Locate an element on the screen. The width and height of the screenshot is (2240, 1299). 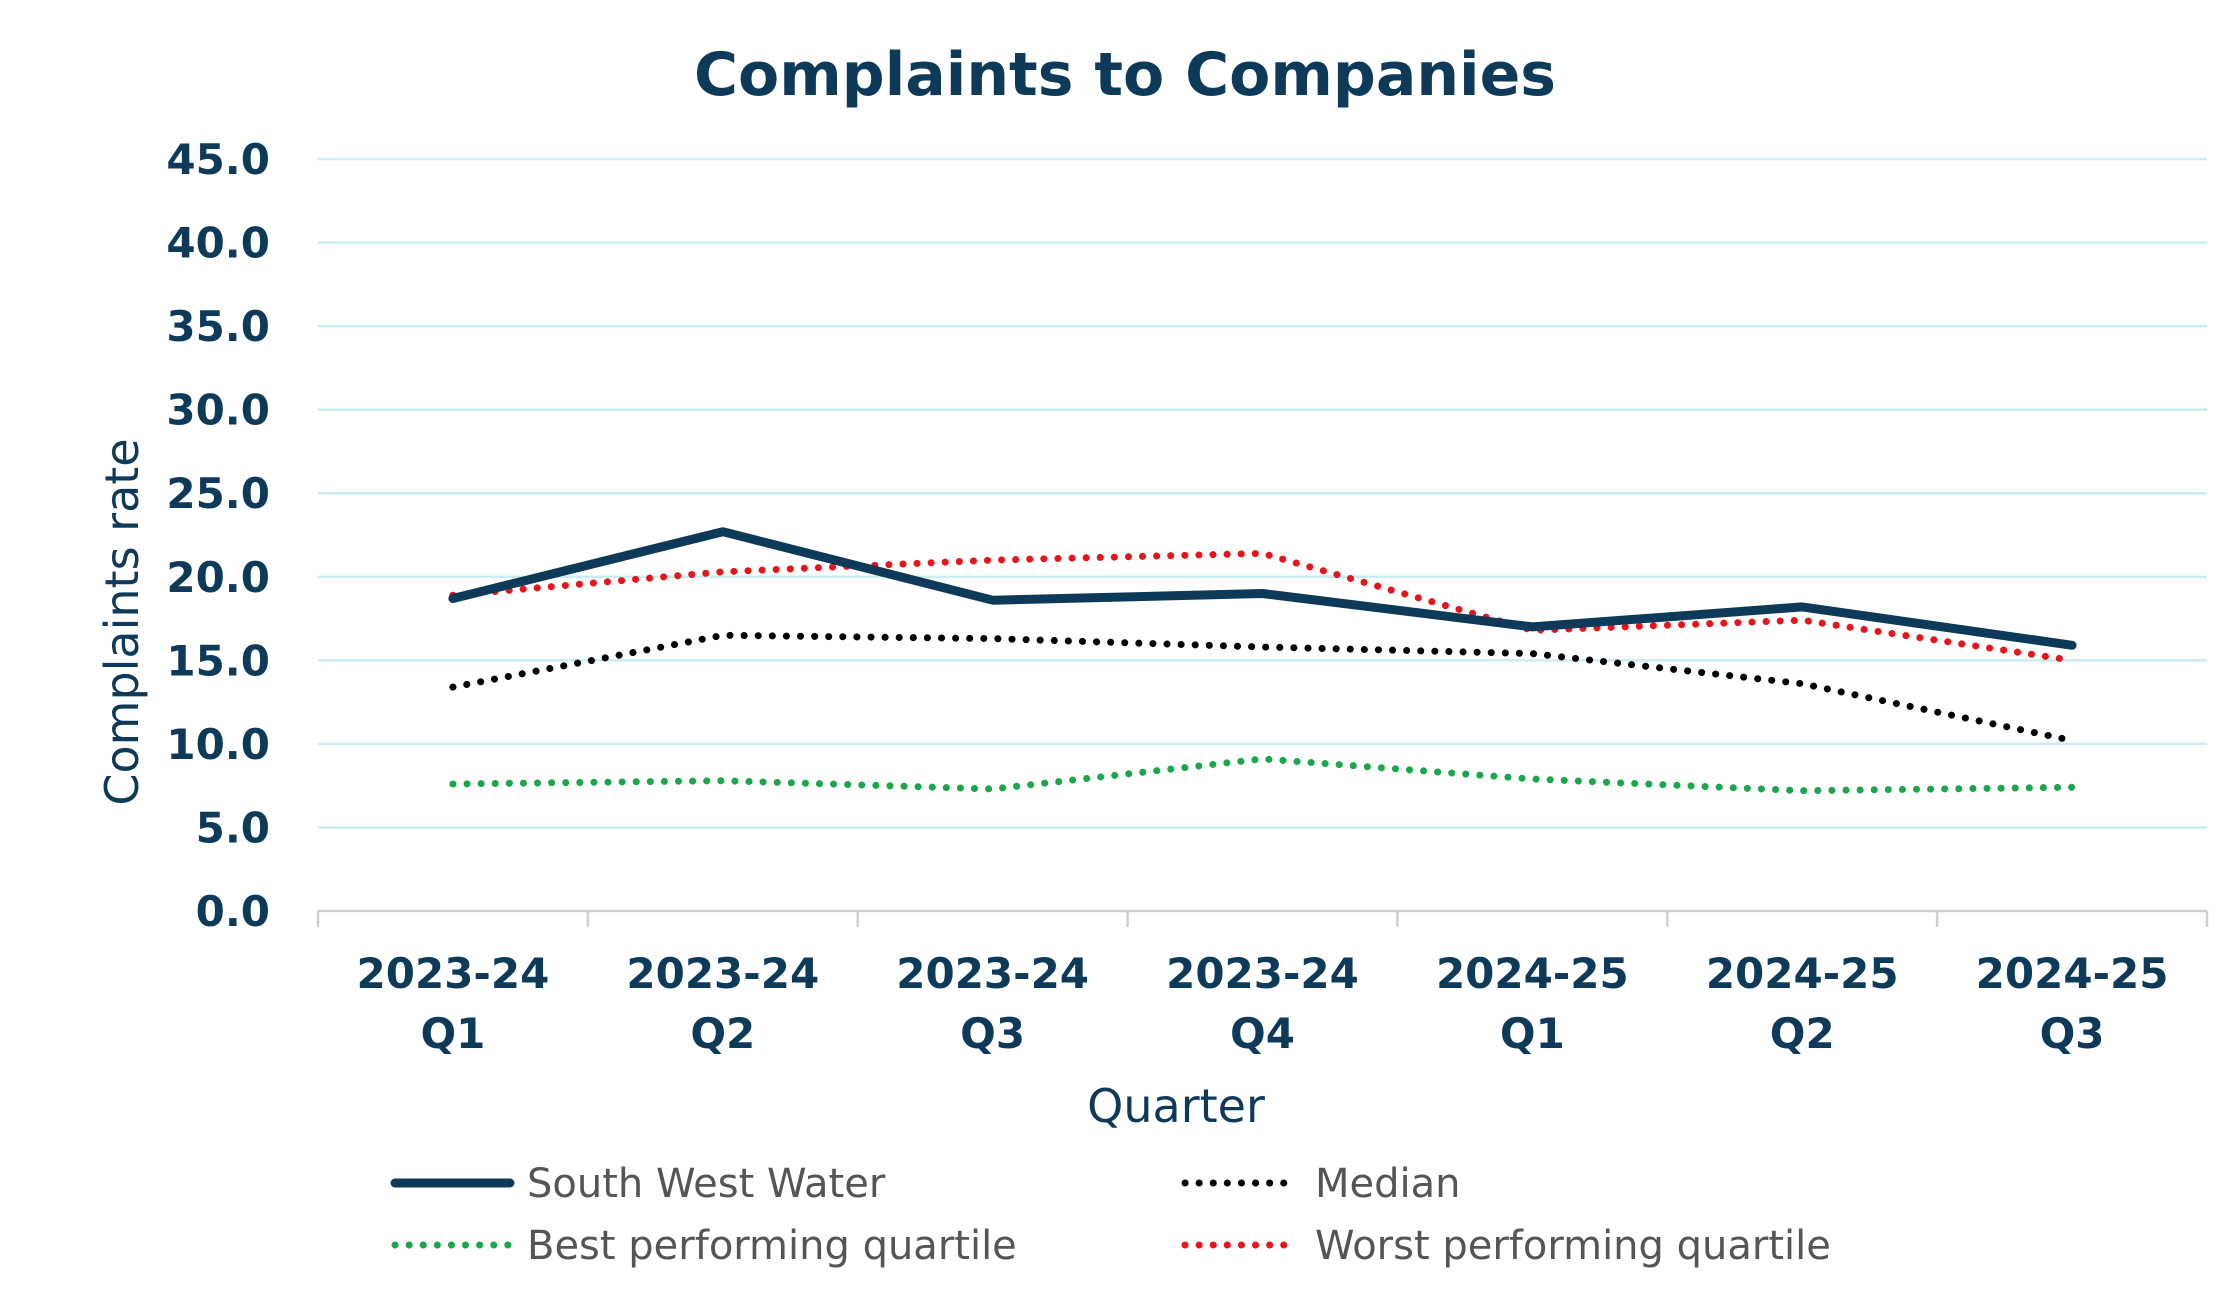
series-line-median is located at coordinates (1262, 687).